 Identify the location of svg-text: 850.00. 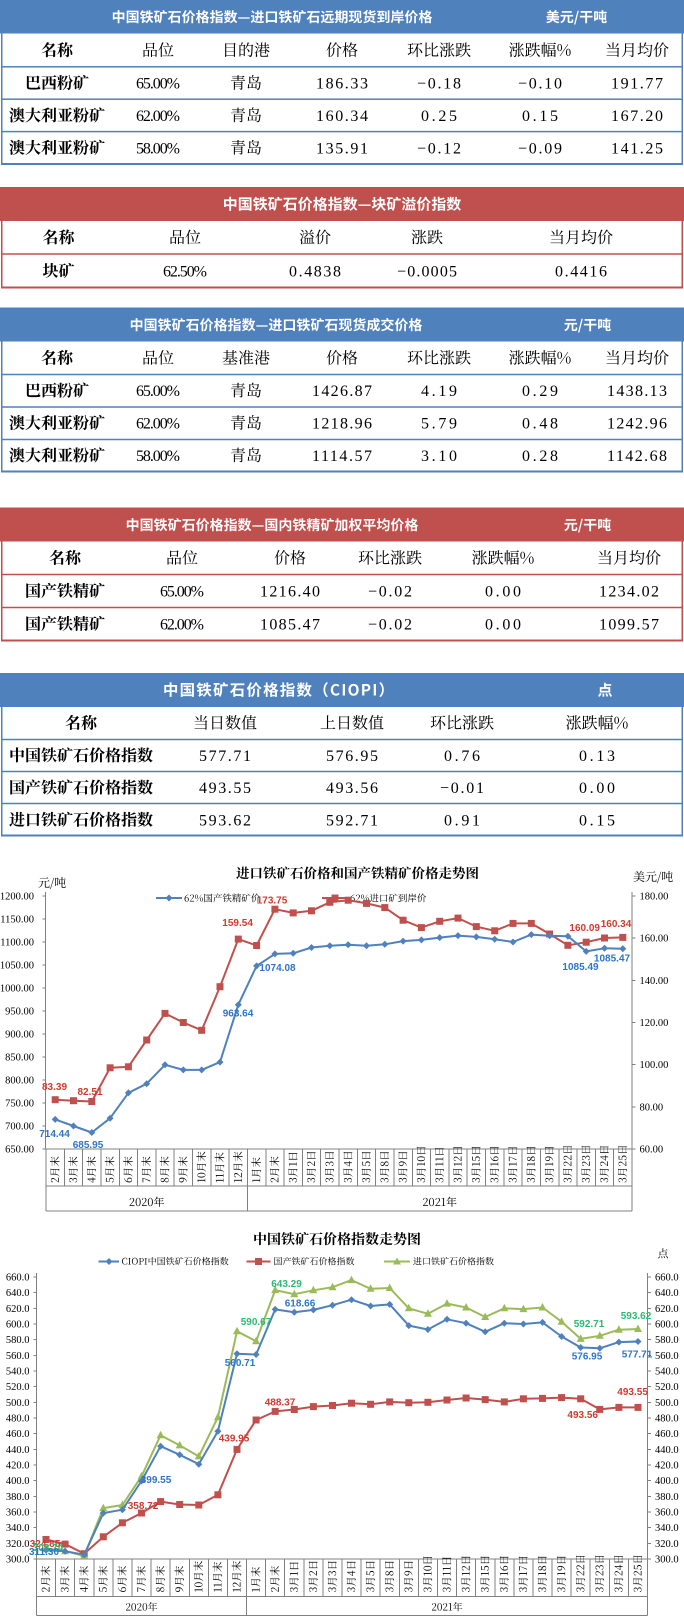
(19, 1058).